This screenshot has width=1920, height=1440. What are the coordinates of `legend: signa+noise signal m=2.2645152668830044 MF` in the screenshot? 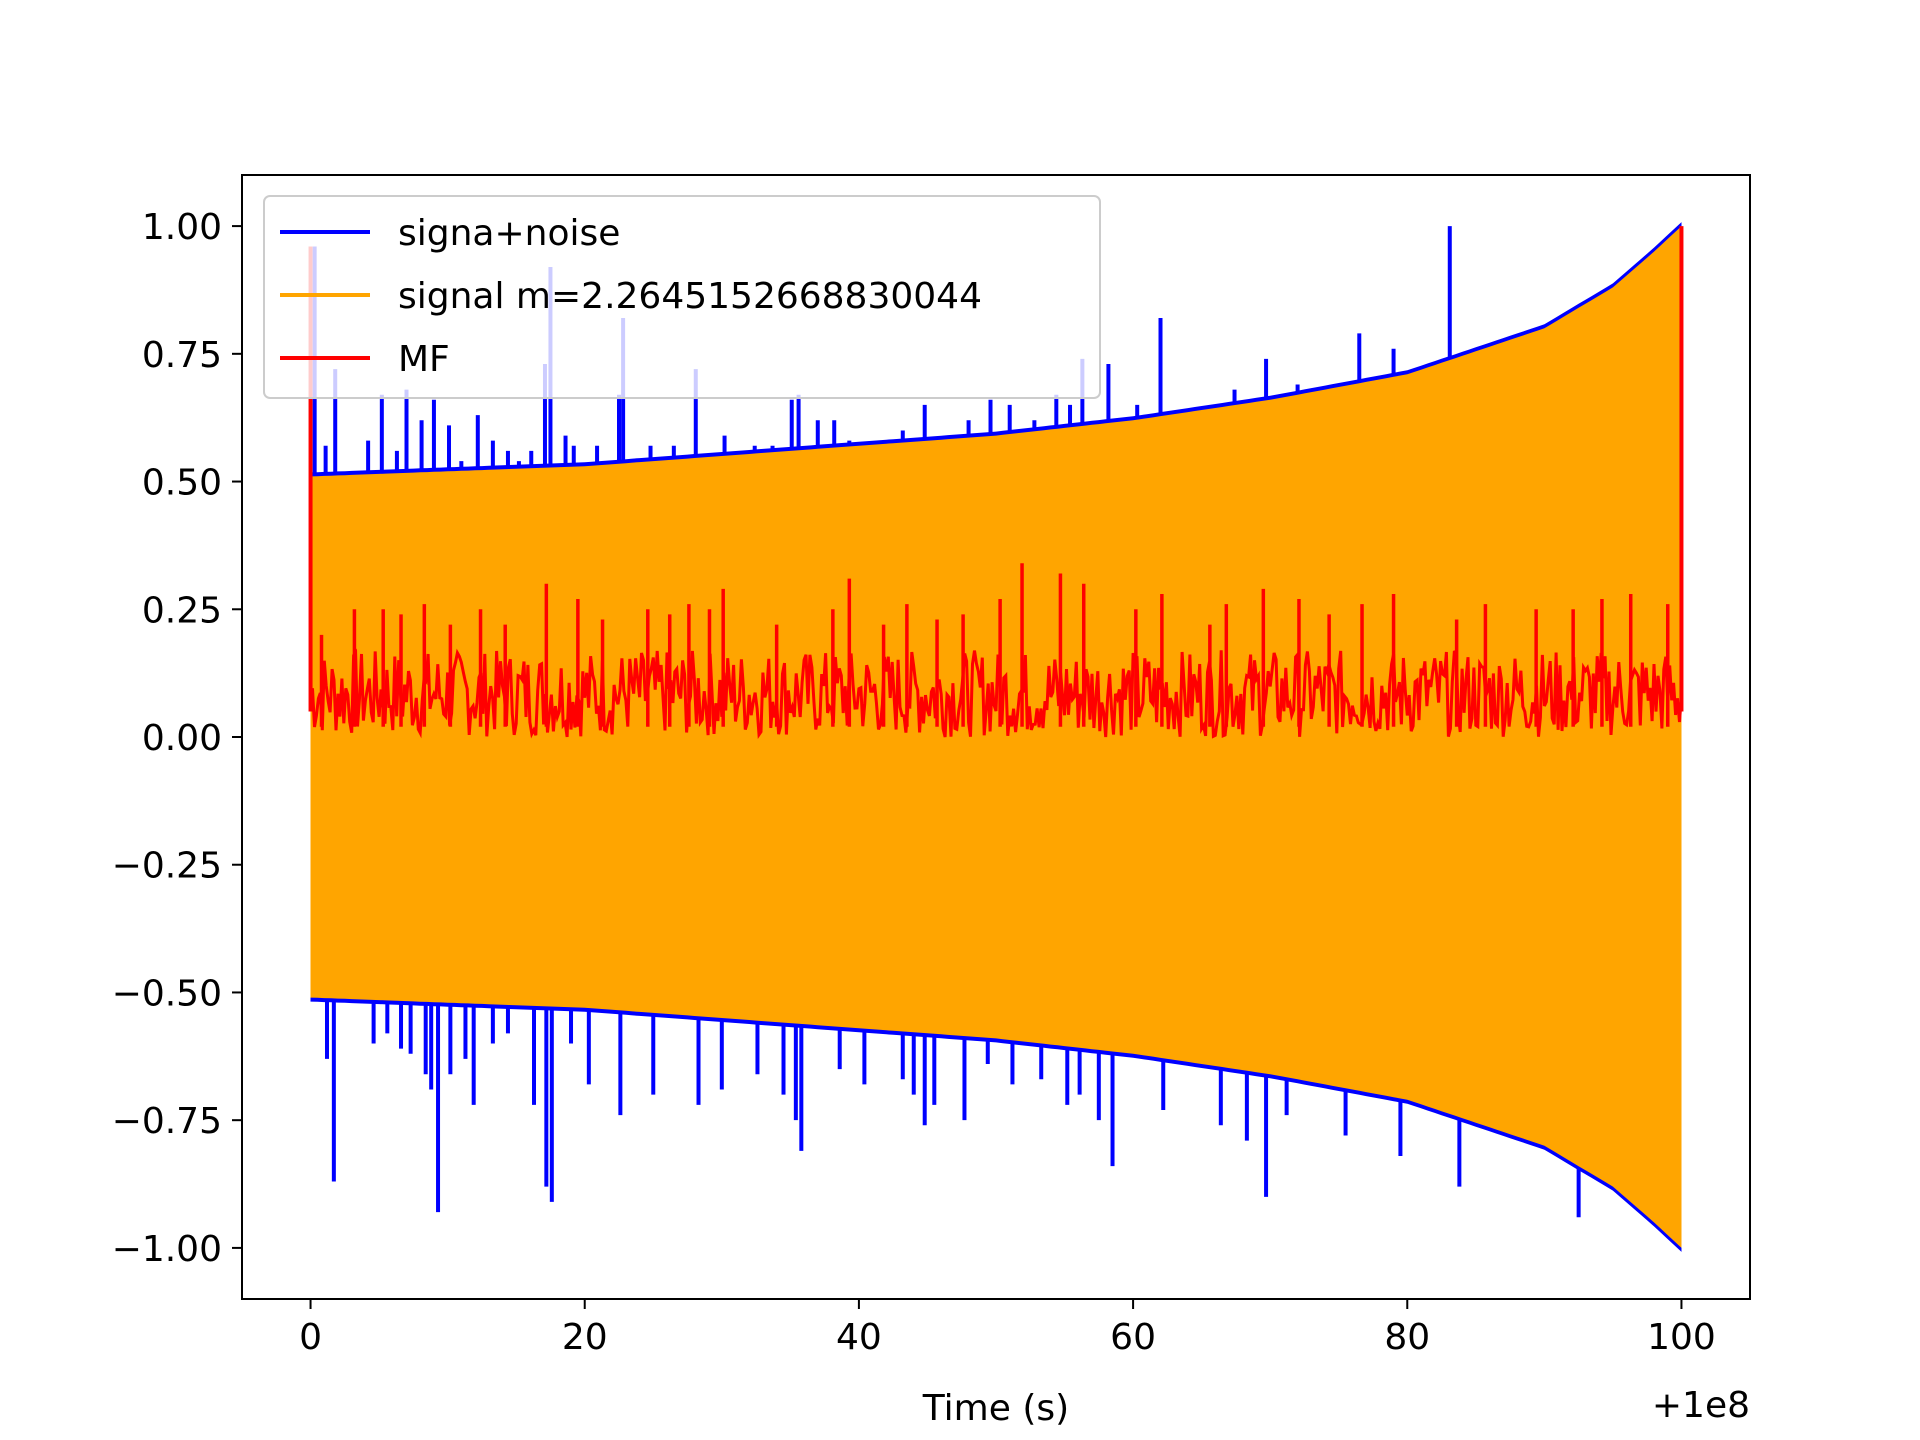 It's located at (682, 297).